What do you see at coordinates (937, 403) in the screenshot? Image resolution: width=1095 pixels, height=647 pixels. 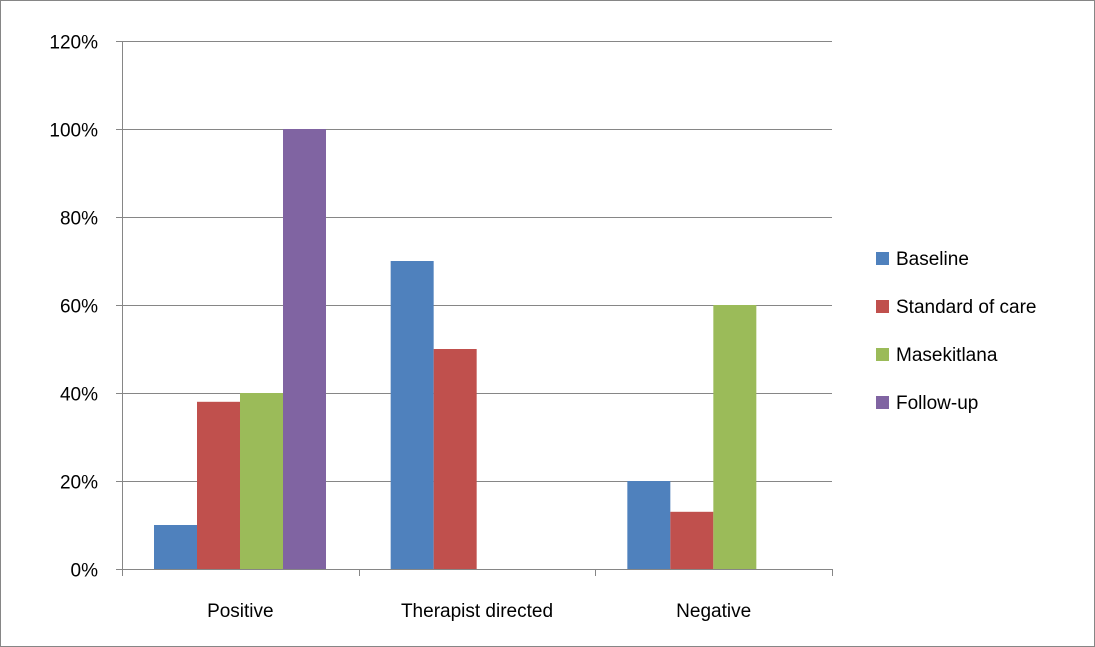 I see `legend-label: Follow-up` at bounding box center [937, 403].